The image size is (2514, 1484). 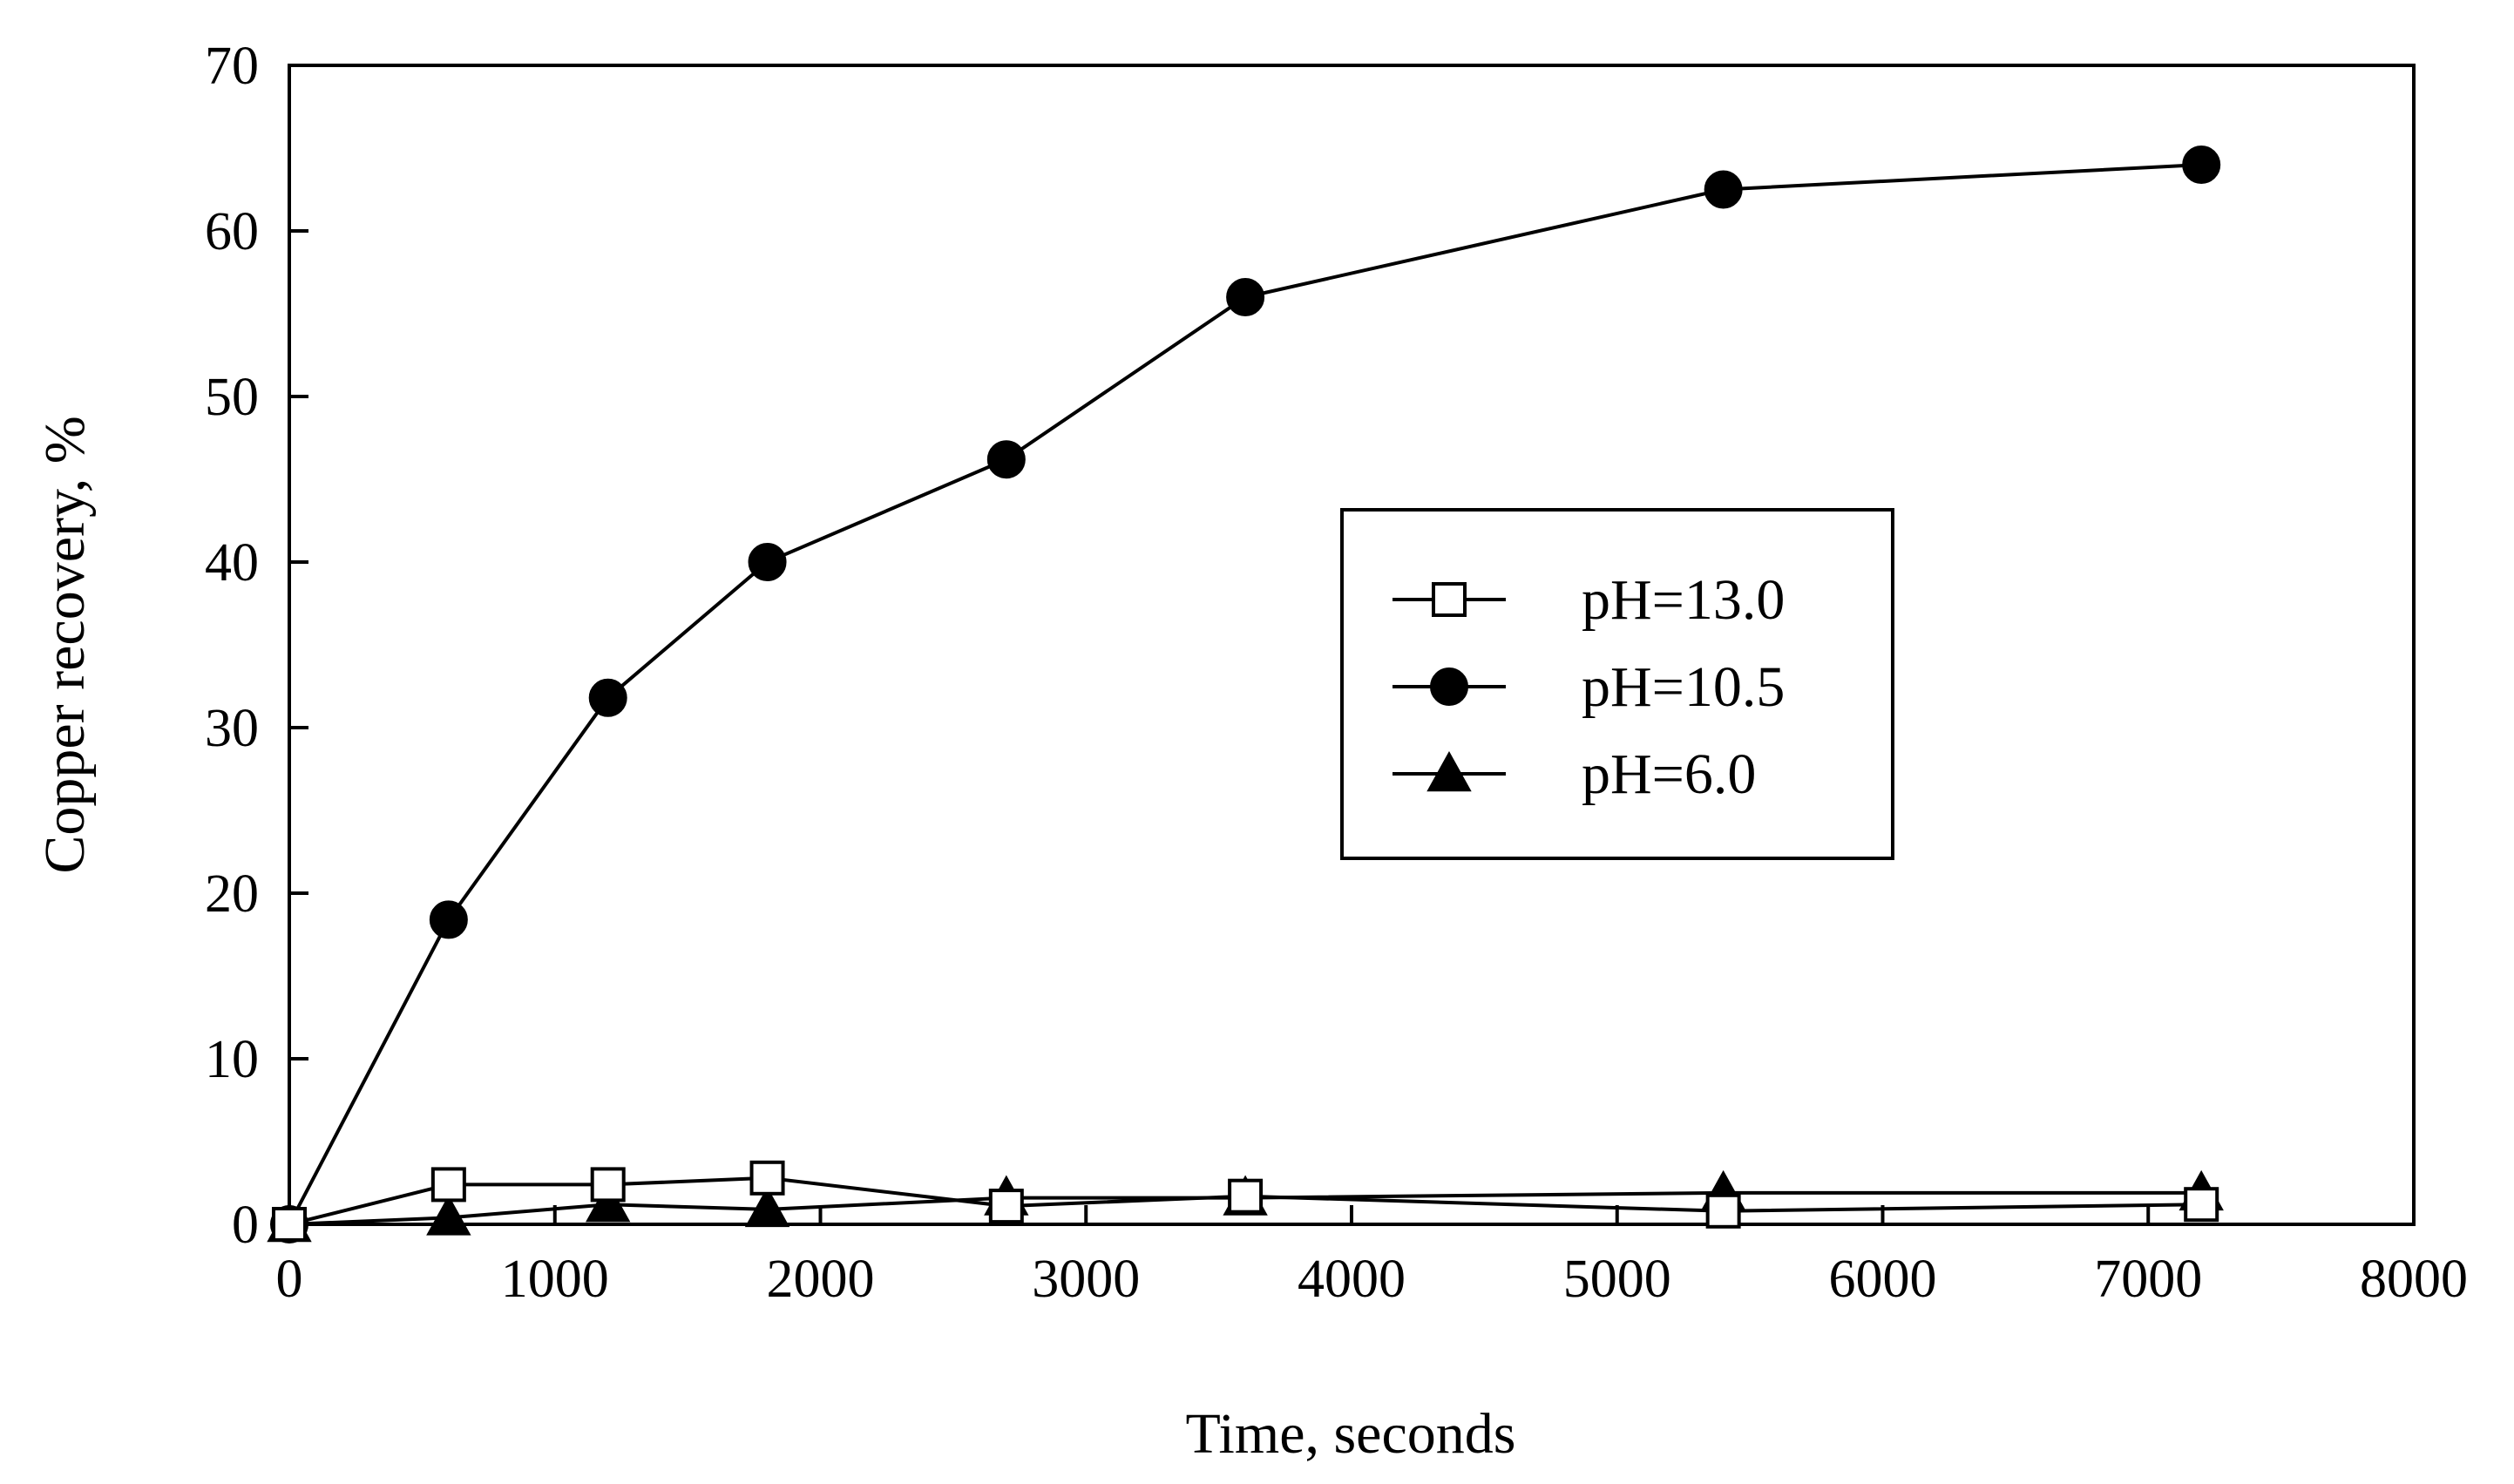 I want to click on x-tick-label: 3000, so click(x=1086, y=1279).